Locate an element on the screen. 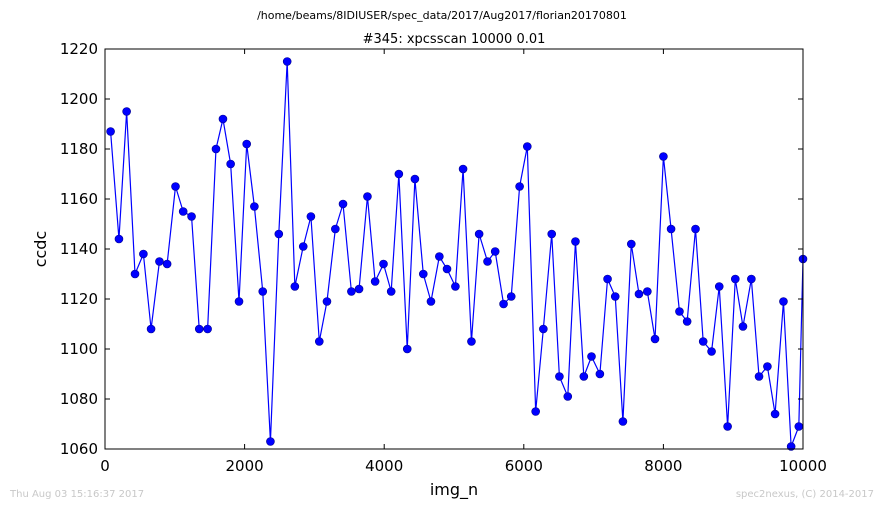 Image resolution: width=884 pixels, height=509 pixels. y-tick-label: 1120 is located at coordinates (79, 299).